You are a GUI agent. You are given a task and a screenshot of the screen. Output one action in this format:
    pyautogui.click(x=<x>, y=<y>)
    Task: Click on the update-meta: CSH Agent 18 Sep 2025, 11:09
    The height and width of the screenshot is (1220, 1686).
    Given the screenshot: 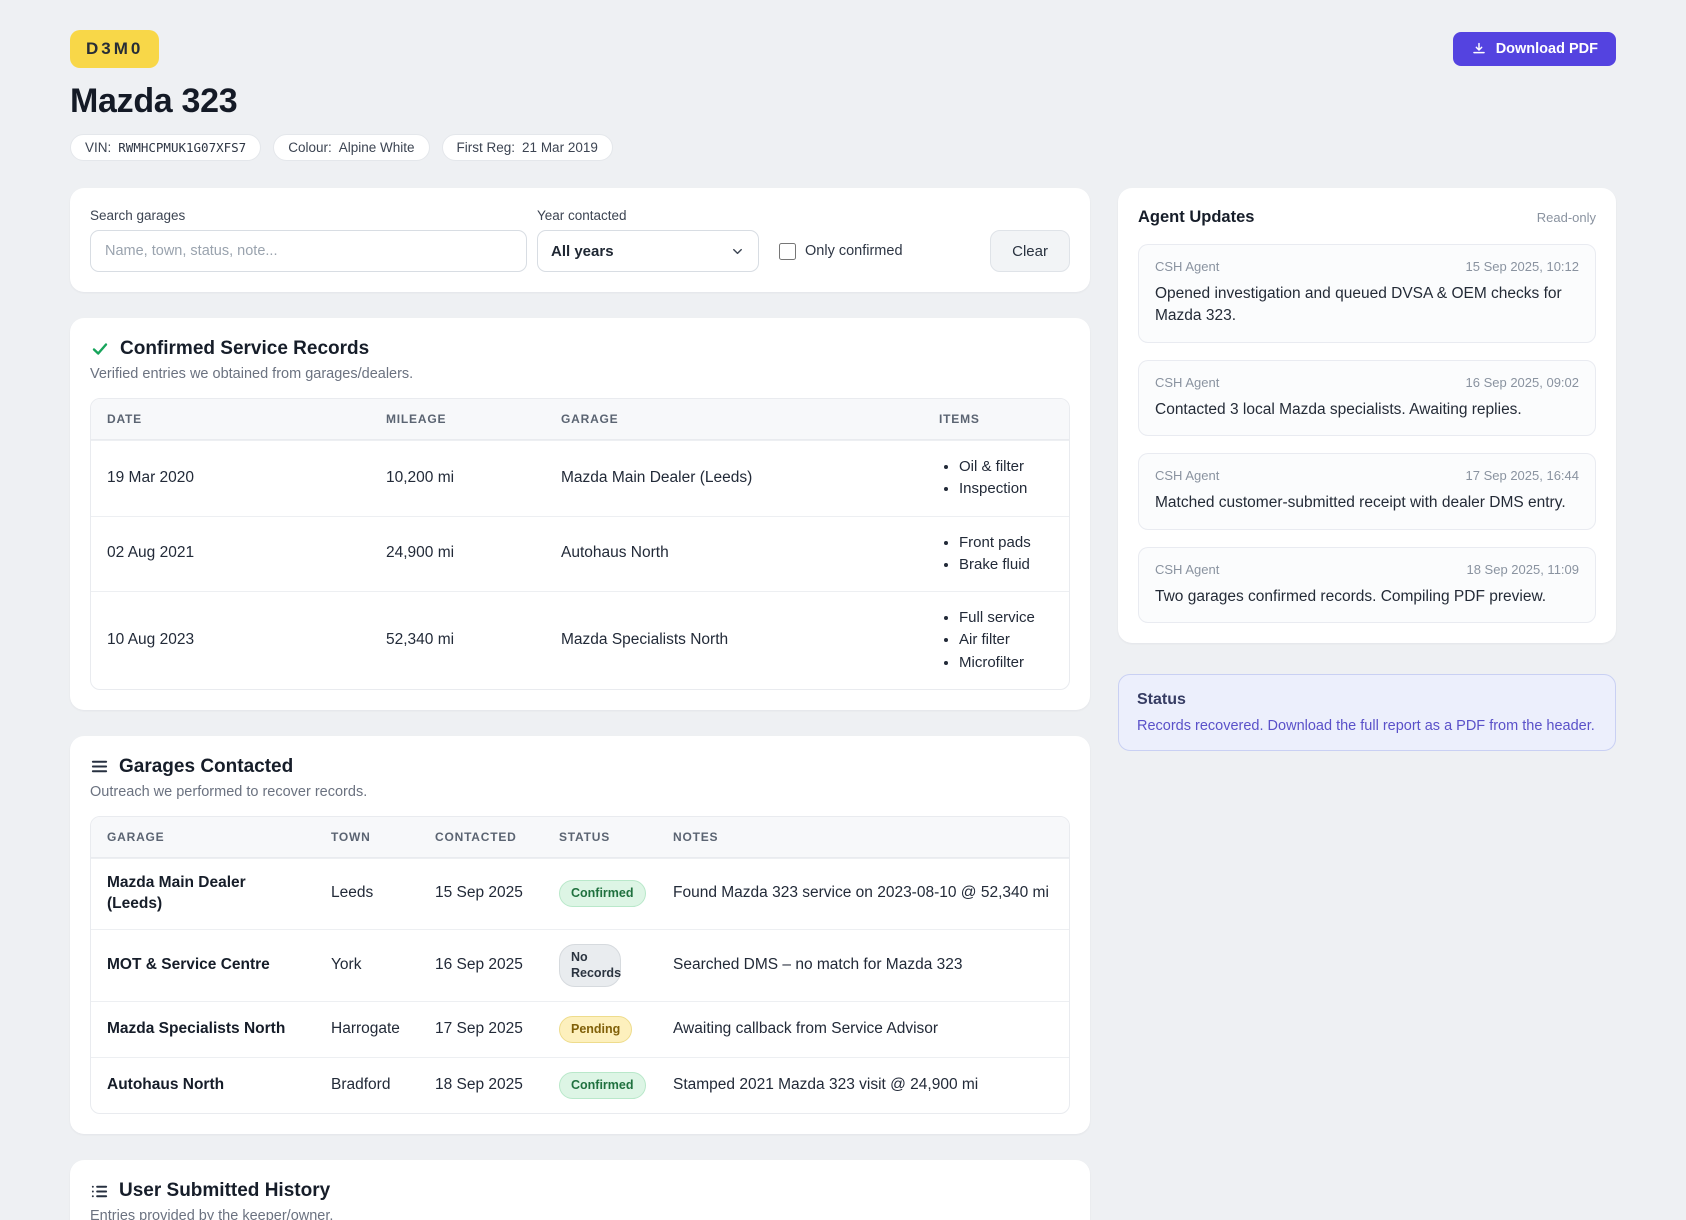 What is the action you would take?
    pyautogui.click(x=1367, y=569)
    